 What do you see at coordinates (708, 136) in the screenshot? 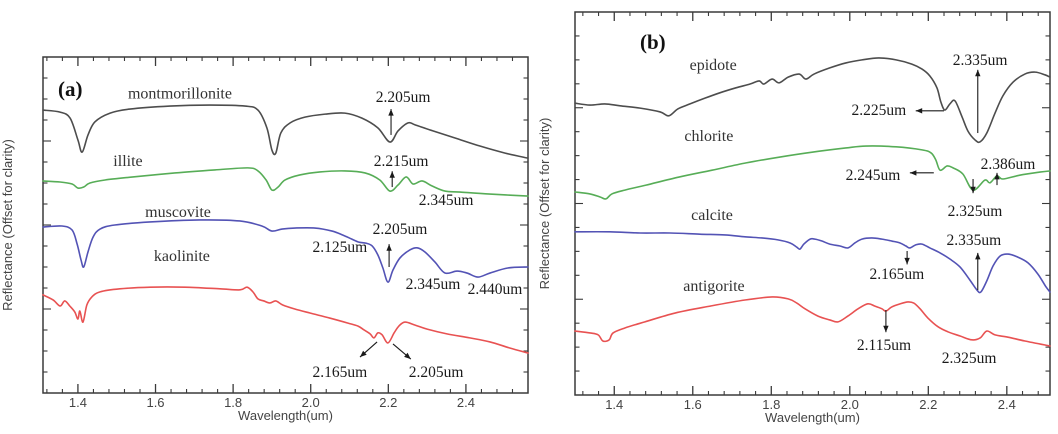
I see `series-label-chlorite: chlorite` at bounding box center [708, 136].